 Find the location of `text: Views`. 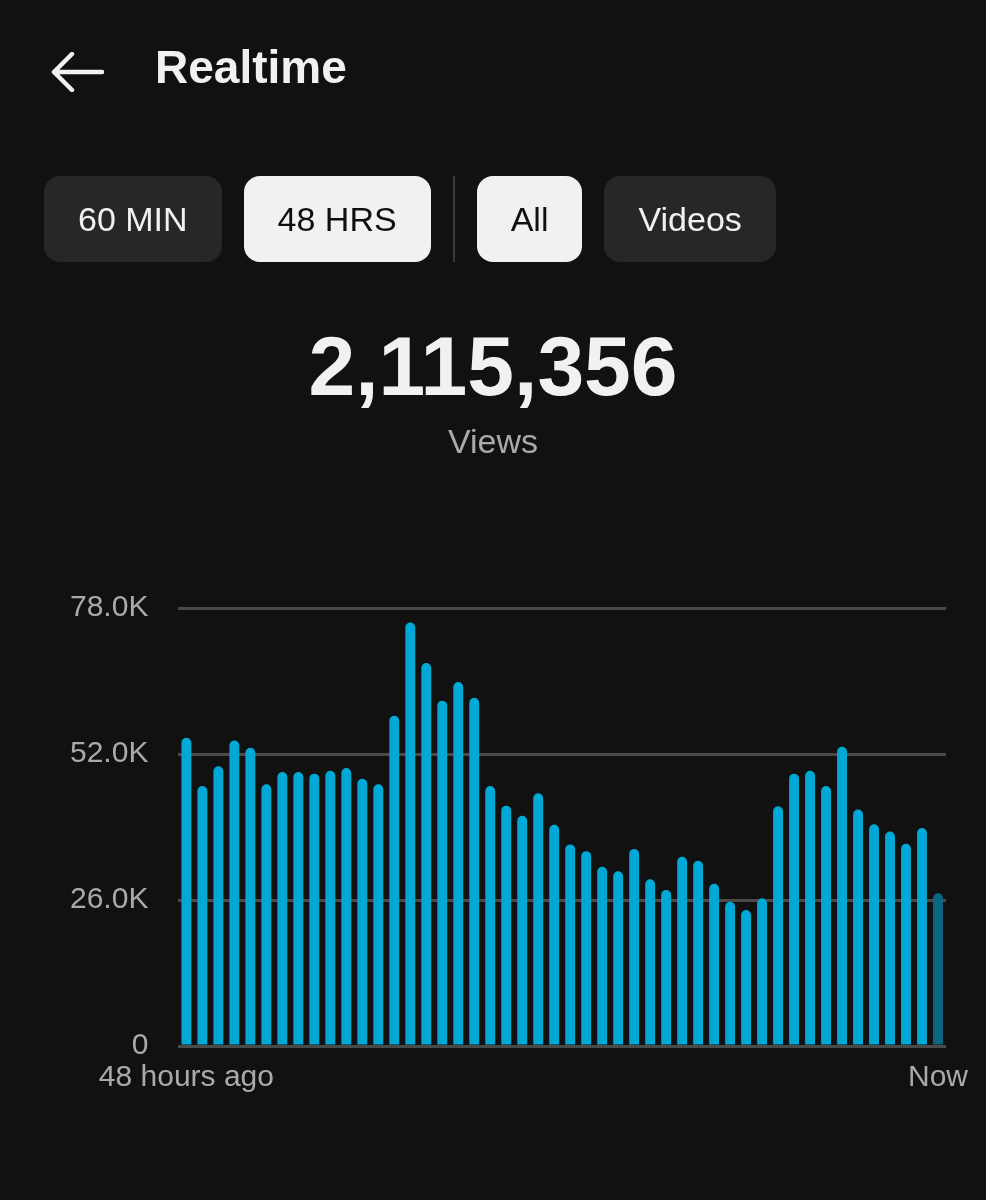

text: Views is located at coordinates (493, 441).